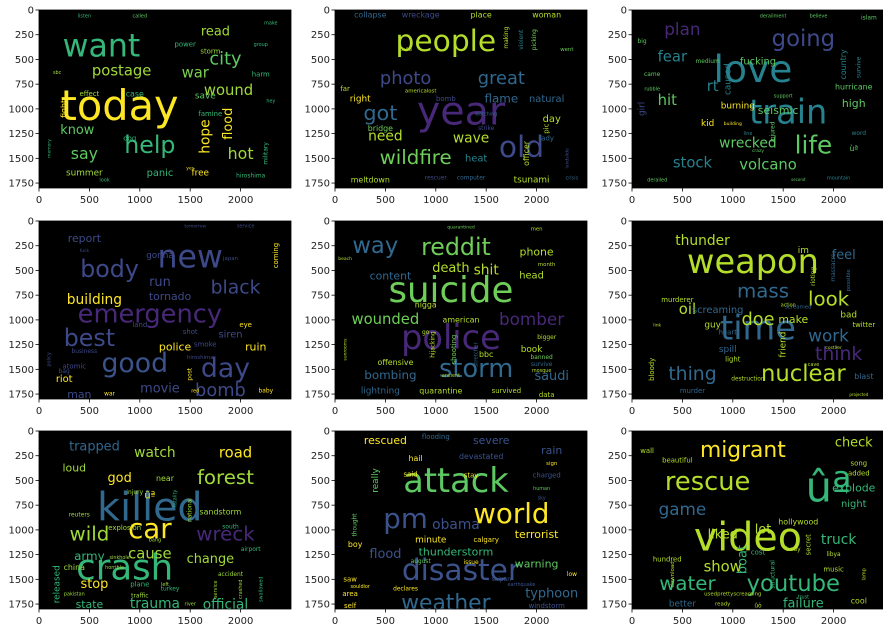 This screenshot has height=638, width=883. Describe the element at coordinates (723, 534) in the screenshot. I see `word-liked-9: liked` at that location.